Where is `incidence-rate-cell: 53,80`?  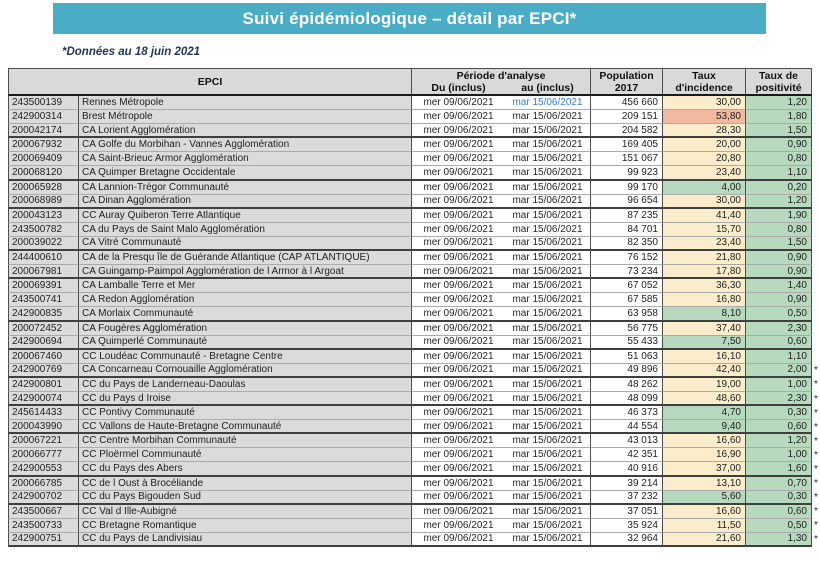 incidence-rate-cell: 53,80 is located at coordinates (703, 117).